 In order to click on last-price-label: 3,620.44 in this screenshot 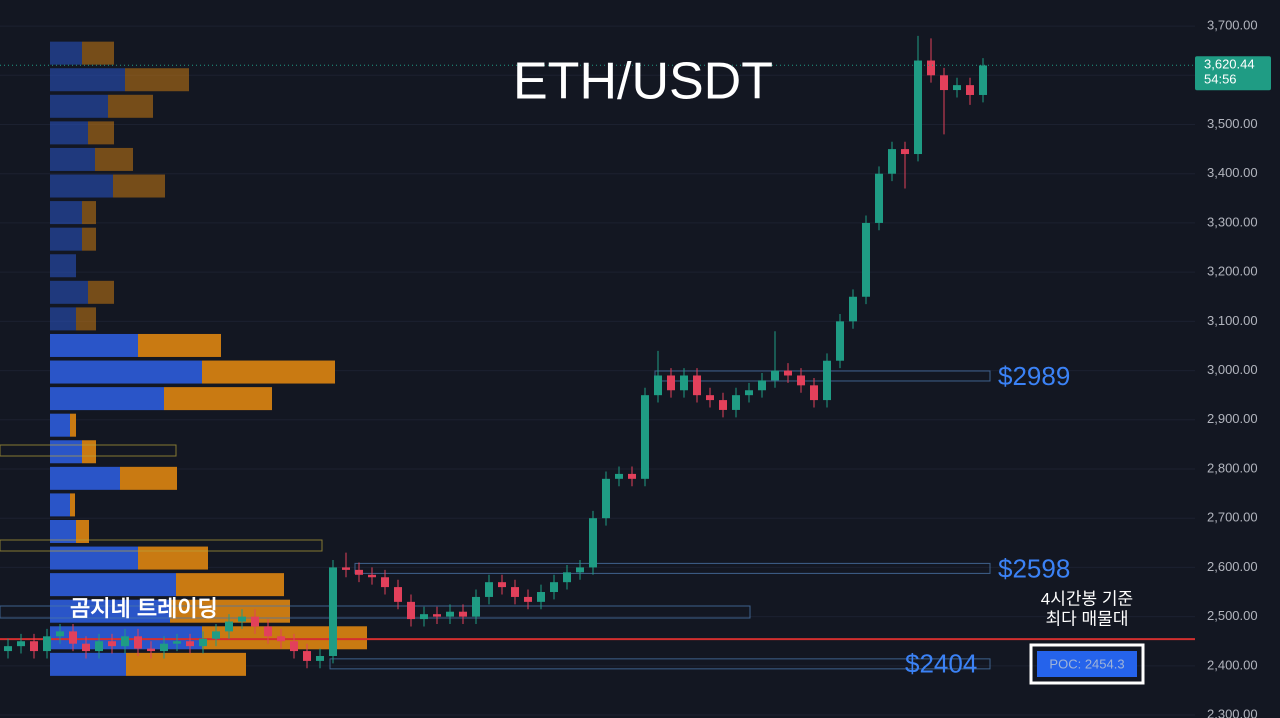, I will do `click(1229, 64)`.